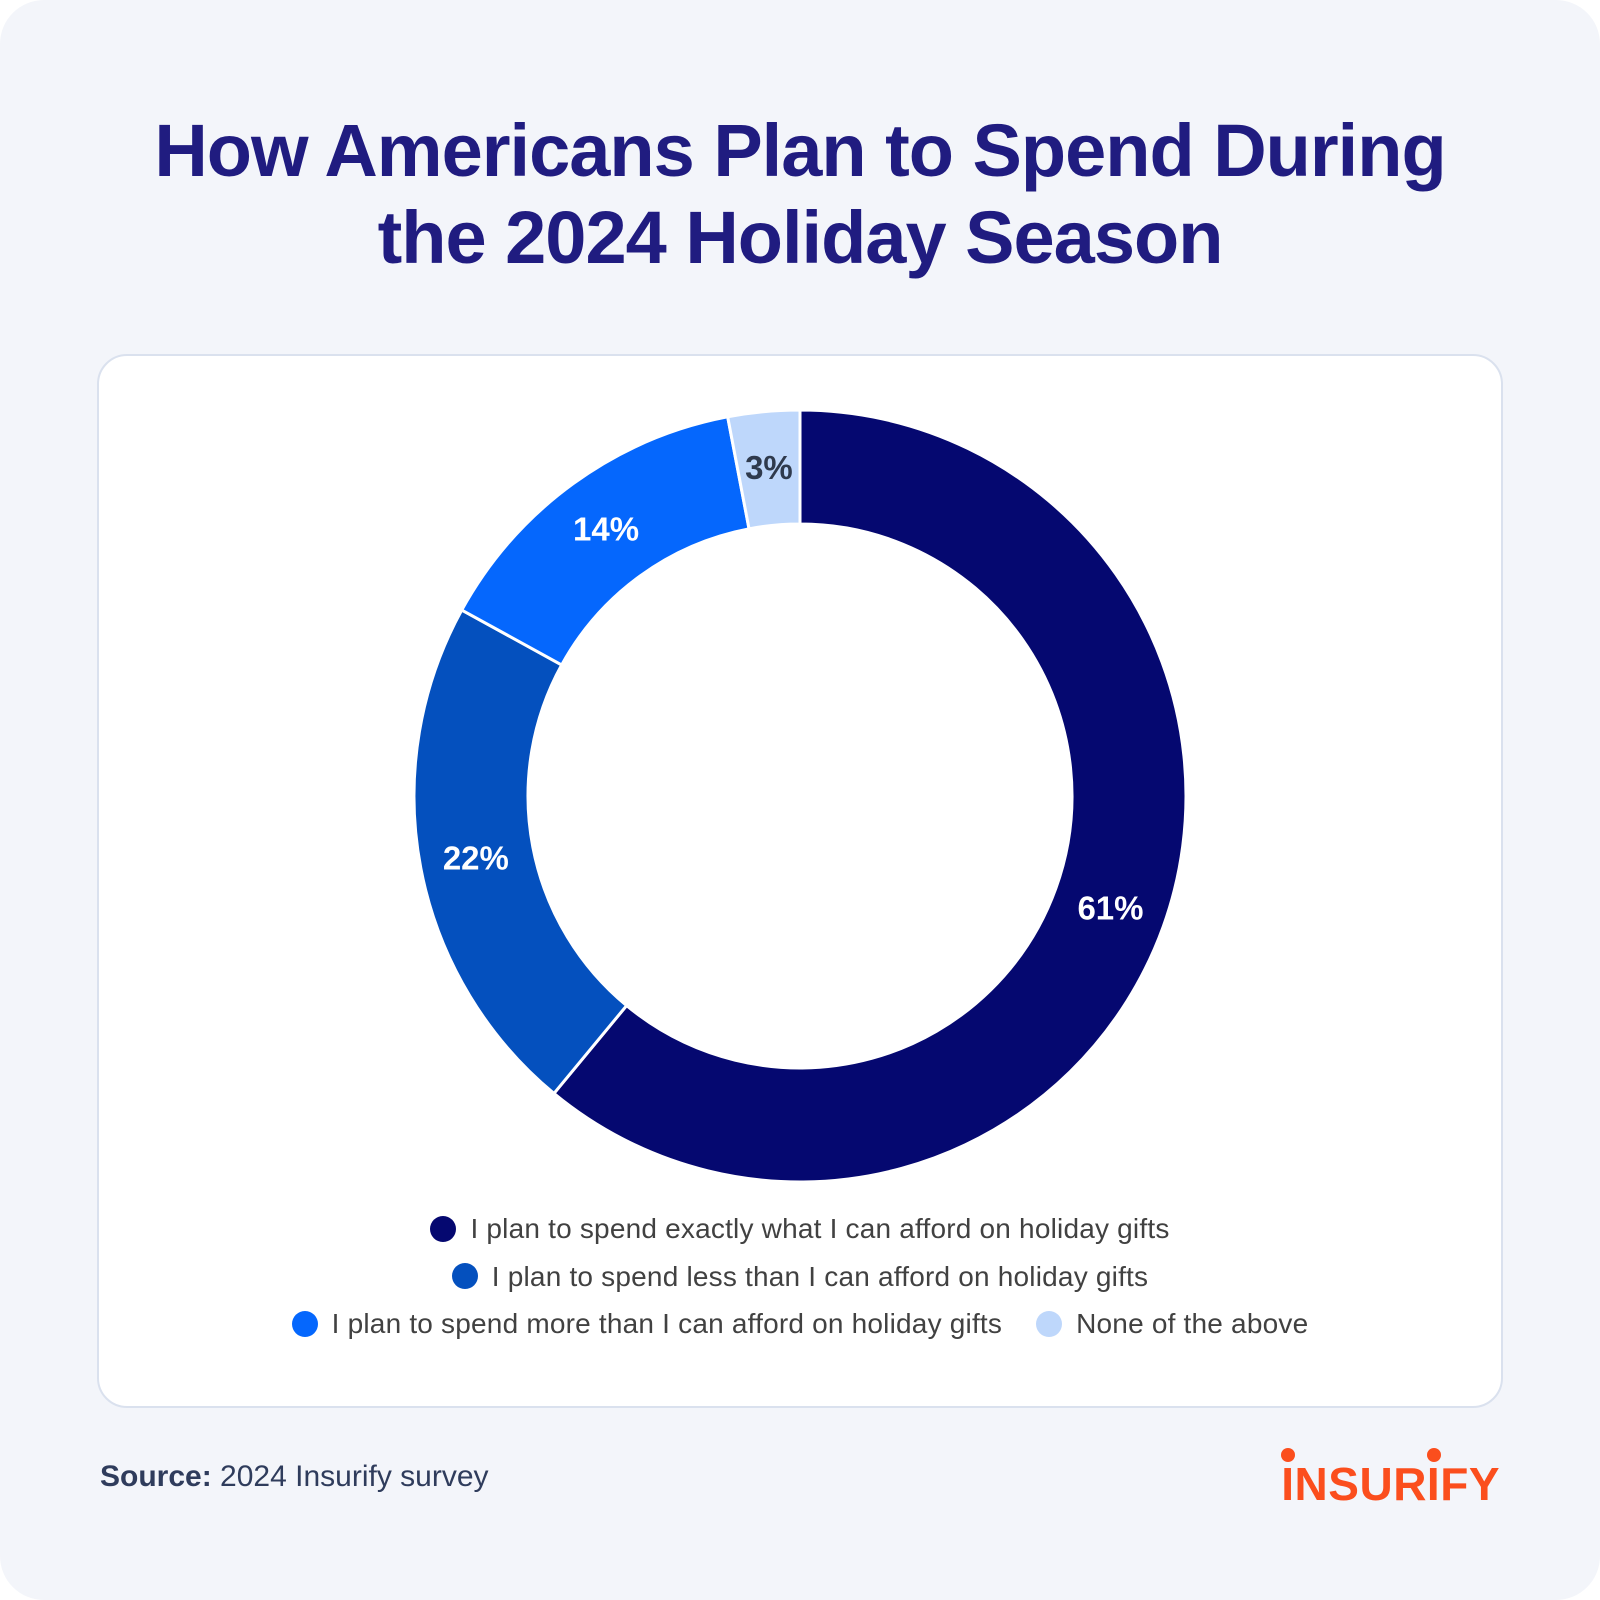  Describe the element at coordinates (1454, 1484) in the screenshot. I see `logo-letter: F` at that location.